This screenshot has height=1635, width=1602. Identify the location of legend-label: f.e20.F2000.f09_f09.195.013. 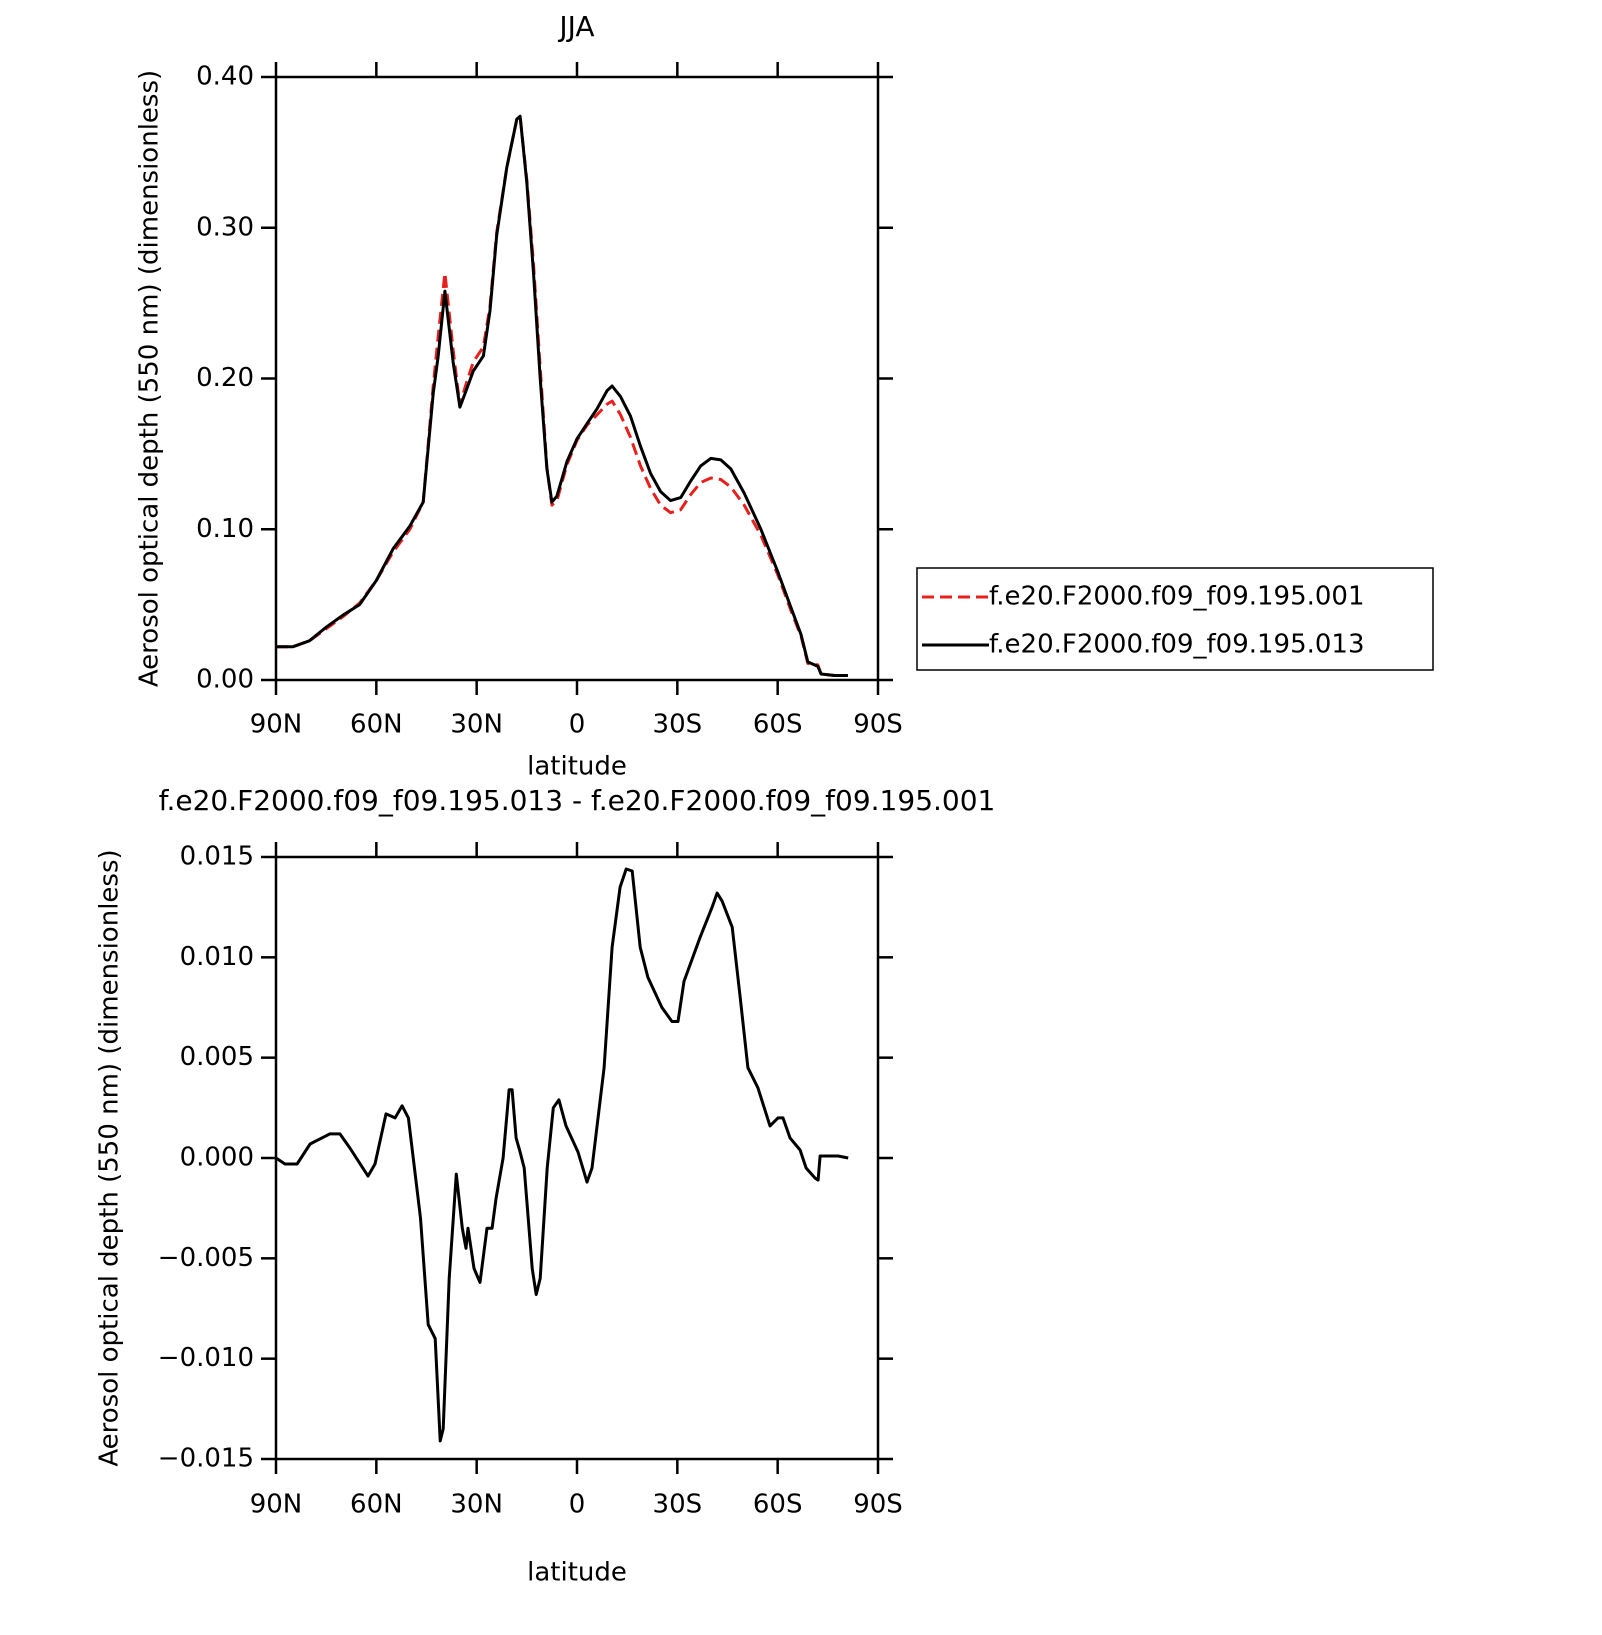
(1177, 645).